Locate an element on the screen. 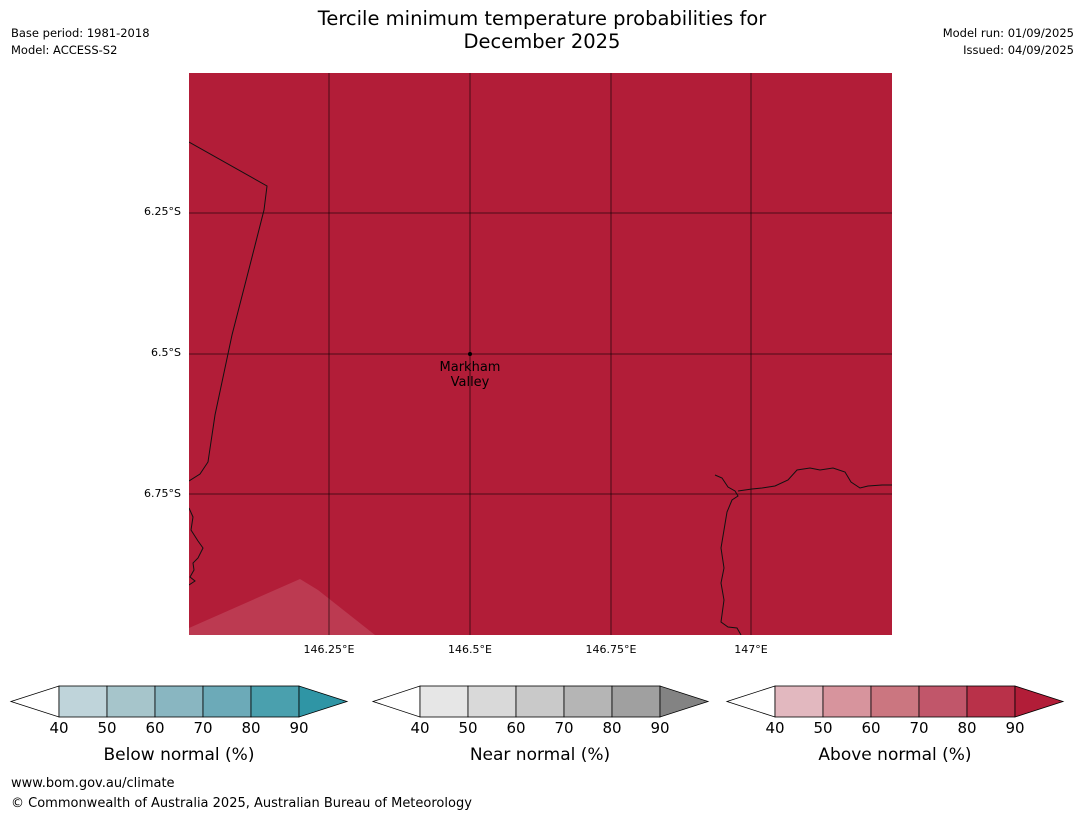 The width and height of the screenshot is (1085, 816). lon-label-146-75: 146.75°E is located at coordinates (611, 649).